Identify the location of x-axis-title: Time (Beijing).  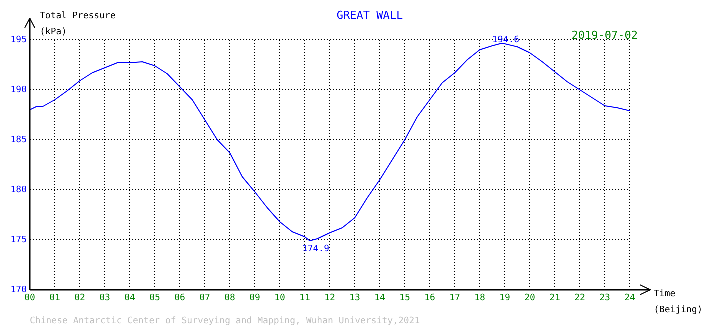
(678, 302).